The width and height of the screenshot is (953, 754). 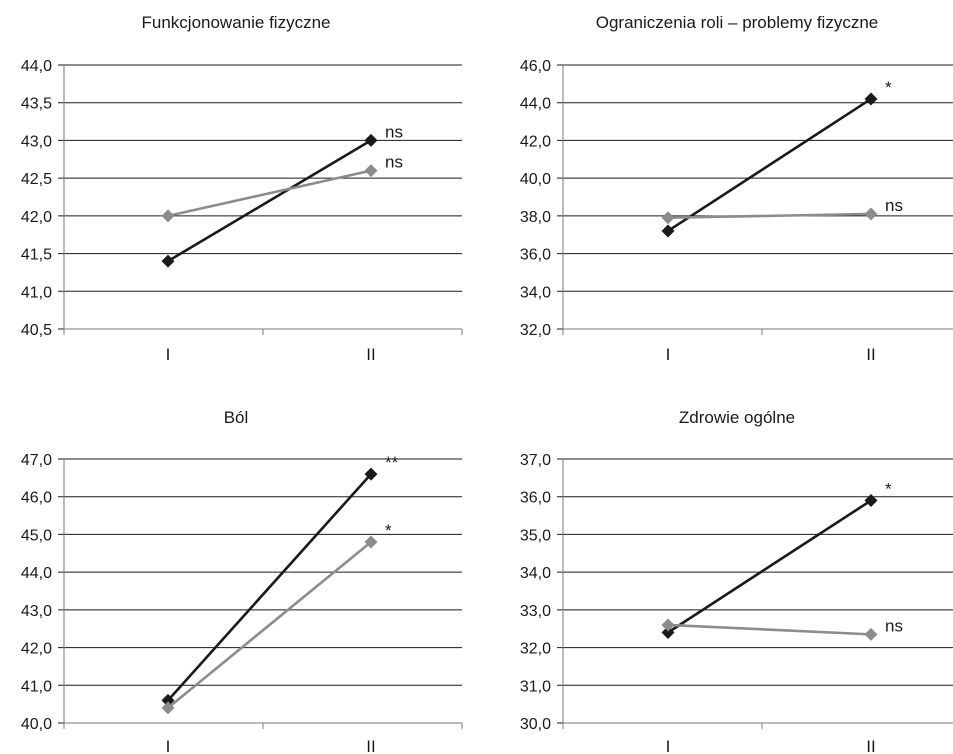 I want to click on chart-title: Ból, so click(x=236, y=417).